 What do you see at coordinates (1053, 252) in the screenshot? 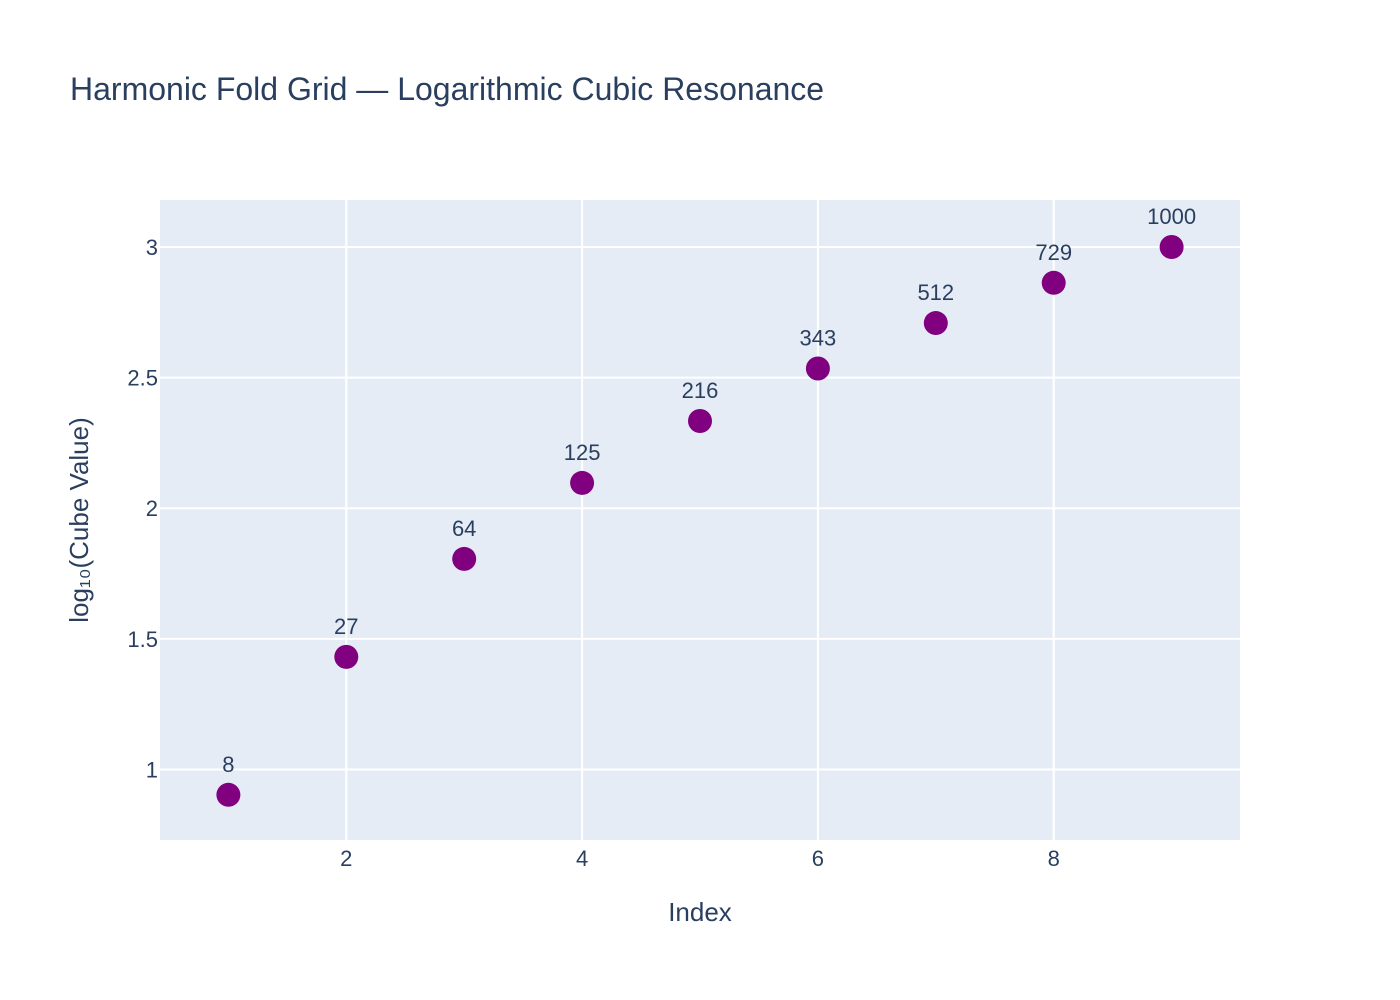
I see `data-label: 729` at bounding box center [1053, 252].